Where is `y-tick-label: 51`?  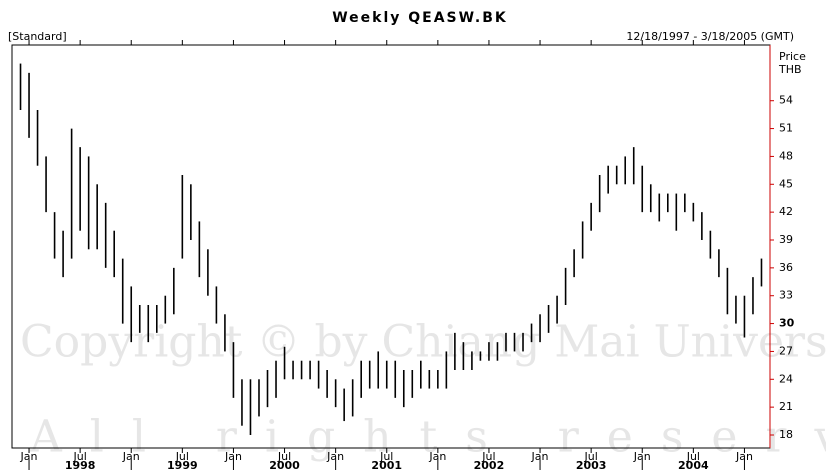
y-tick-label: 51 is located at coordinates (786, 128).